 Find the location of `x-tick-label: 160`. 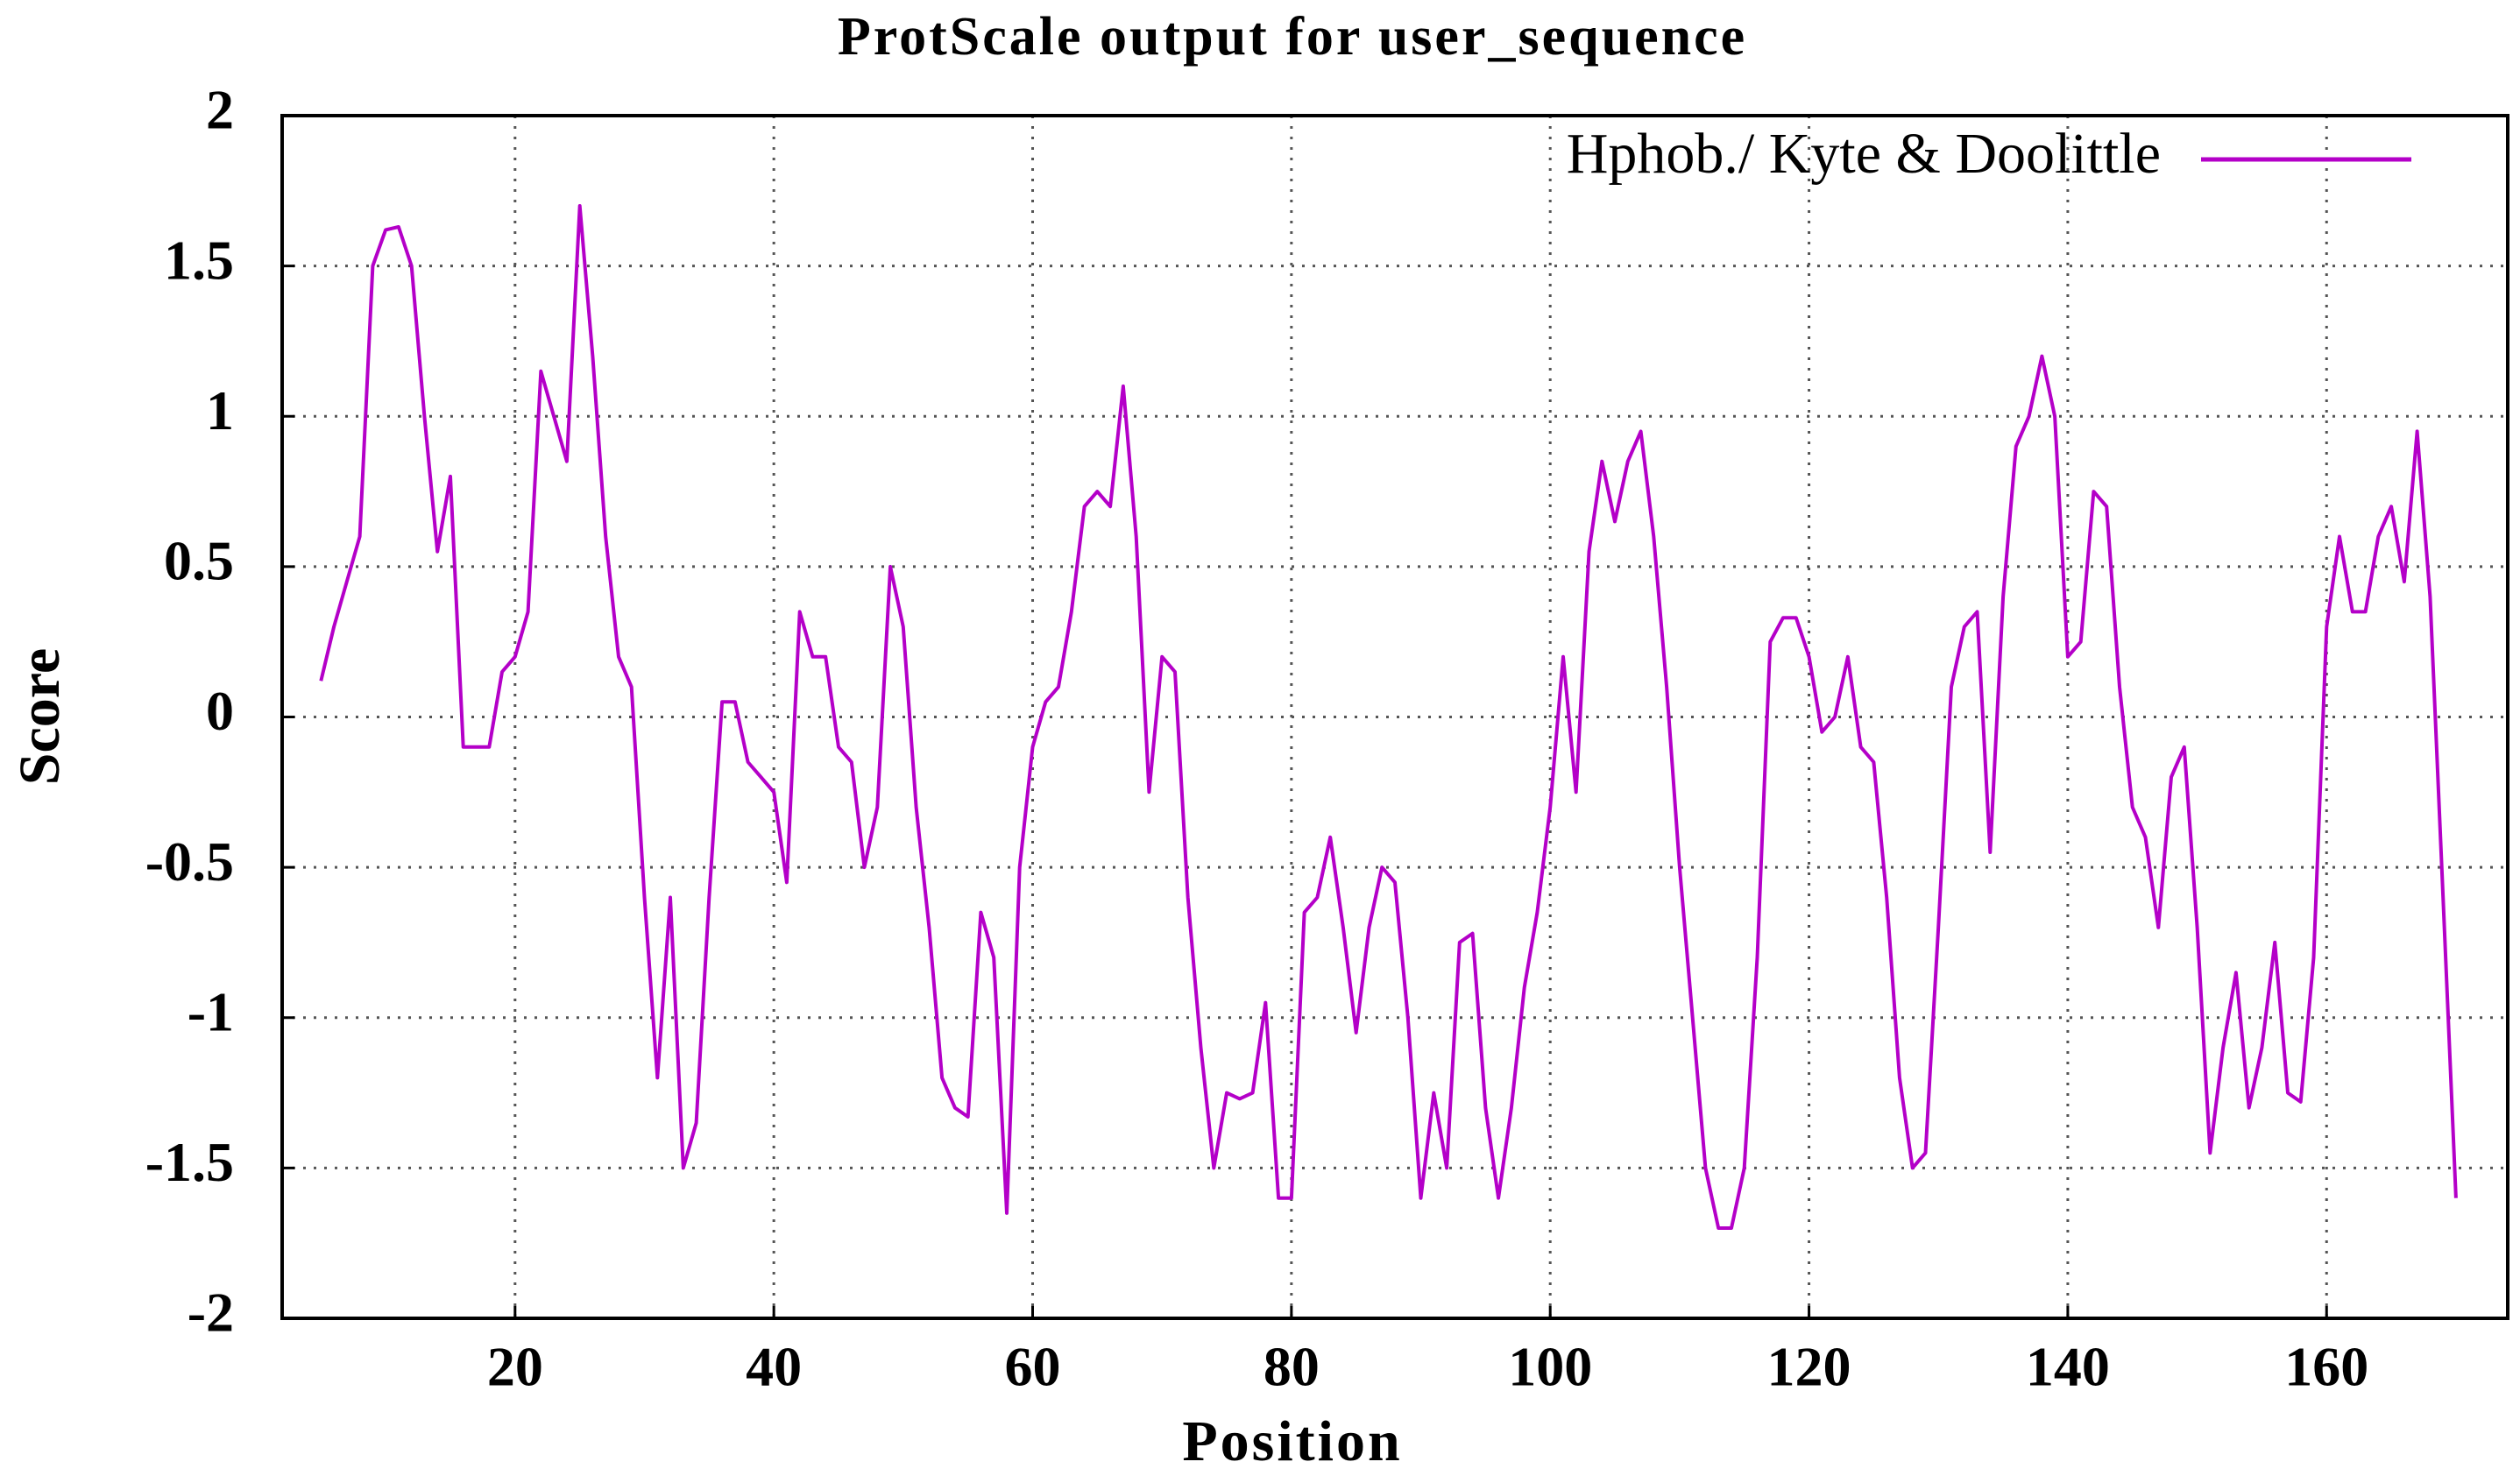

x-tick-label: 160 is located at coordinates (2326, 1367).